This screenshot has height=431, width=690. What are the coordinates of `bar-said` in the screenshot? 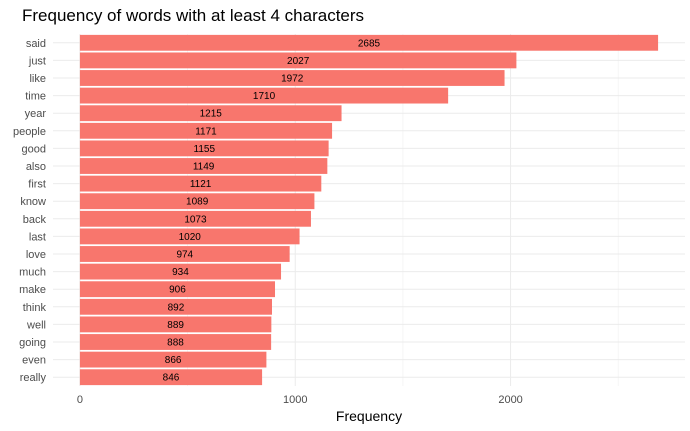 It's located at (369, 42).